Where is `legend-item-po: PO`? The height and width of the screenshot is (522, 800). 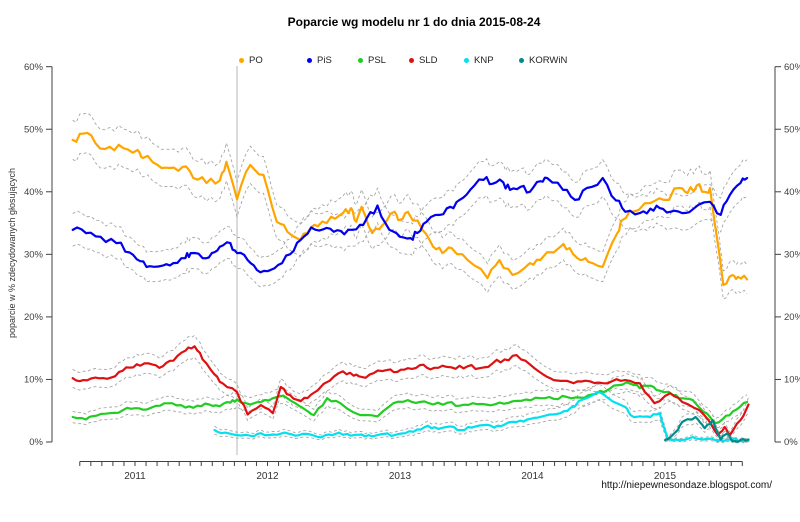 legend-item-po: PO is located at coordinates (251, 60).